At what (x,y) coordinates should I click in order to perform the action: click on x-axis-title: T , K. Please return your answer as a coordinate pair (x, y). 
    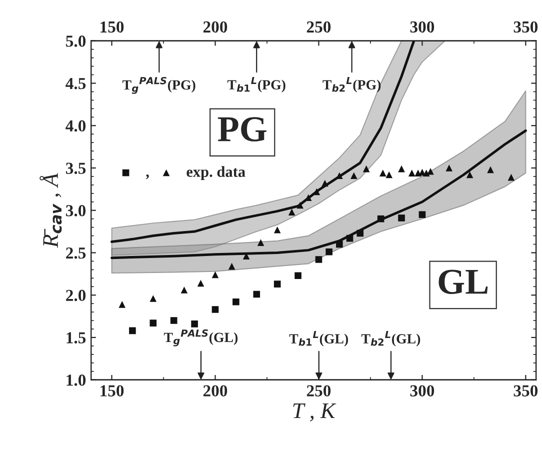
    Looking at the image, I should click on (314, 412).